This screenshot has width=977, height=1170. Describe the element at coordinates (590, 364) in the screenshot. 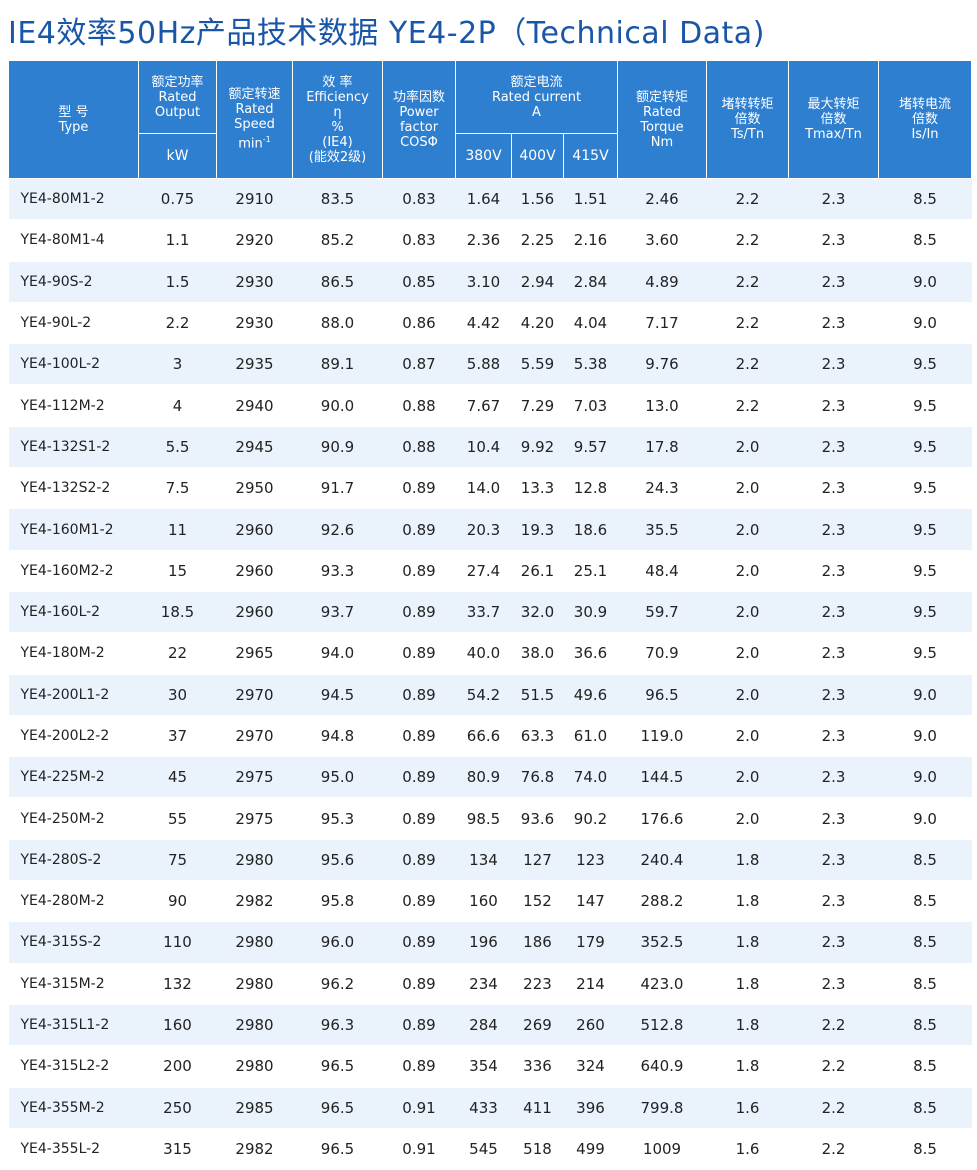

I see `current-415v-cell: 5.38` at that location.